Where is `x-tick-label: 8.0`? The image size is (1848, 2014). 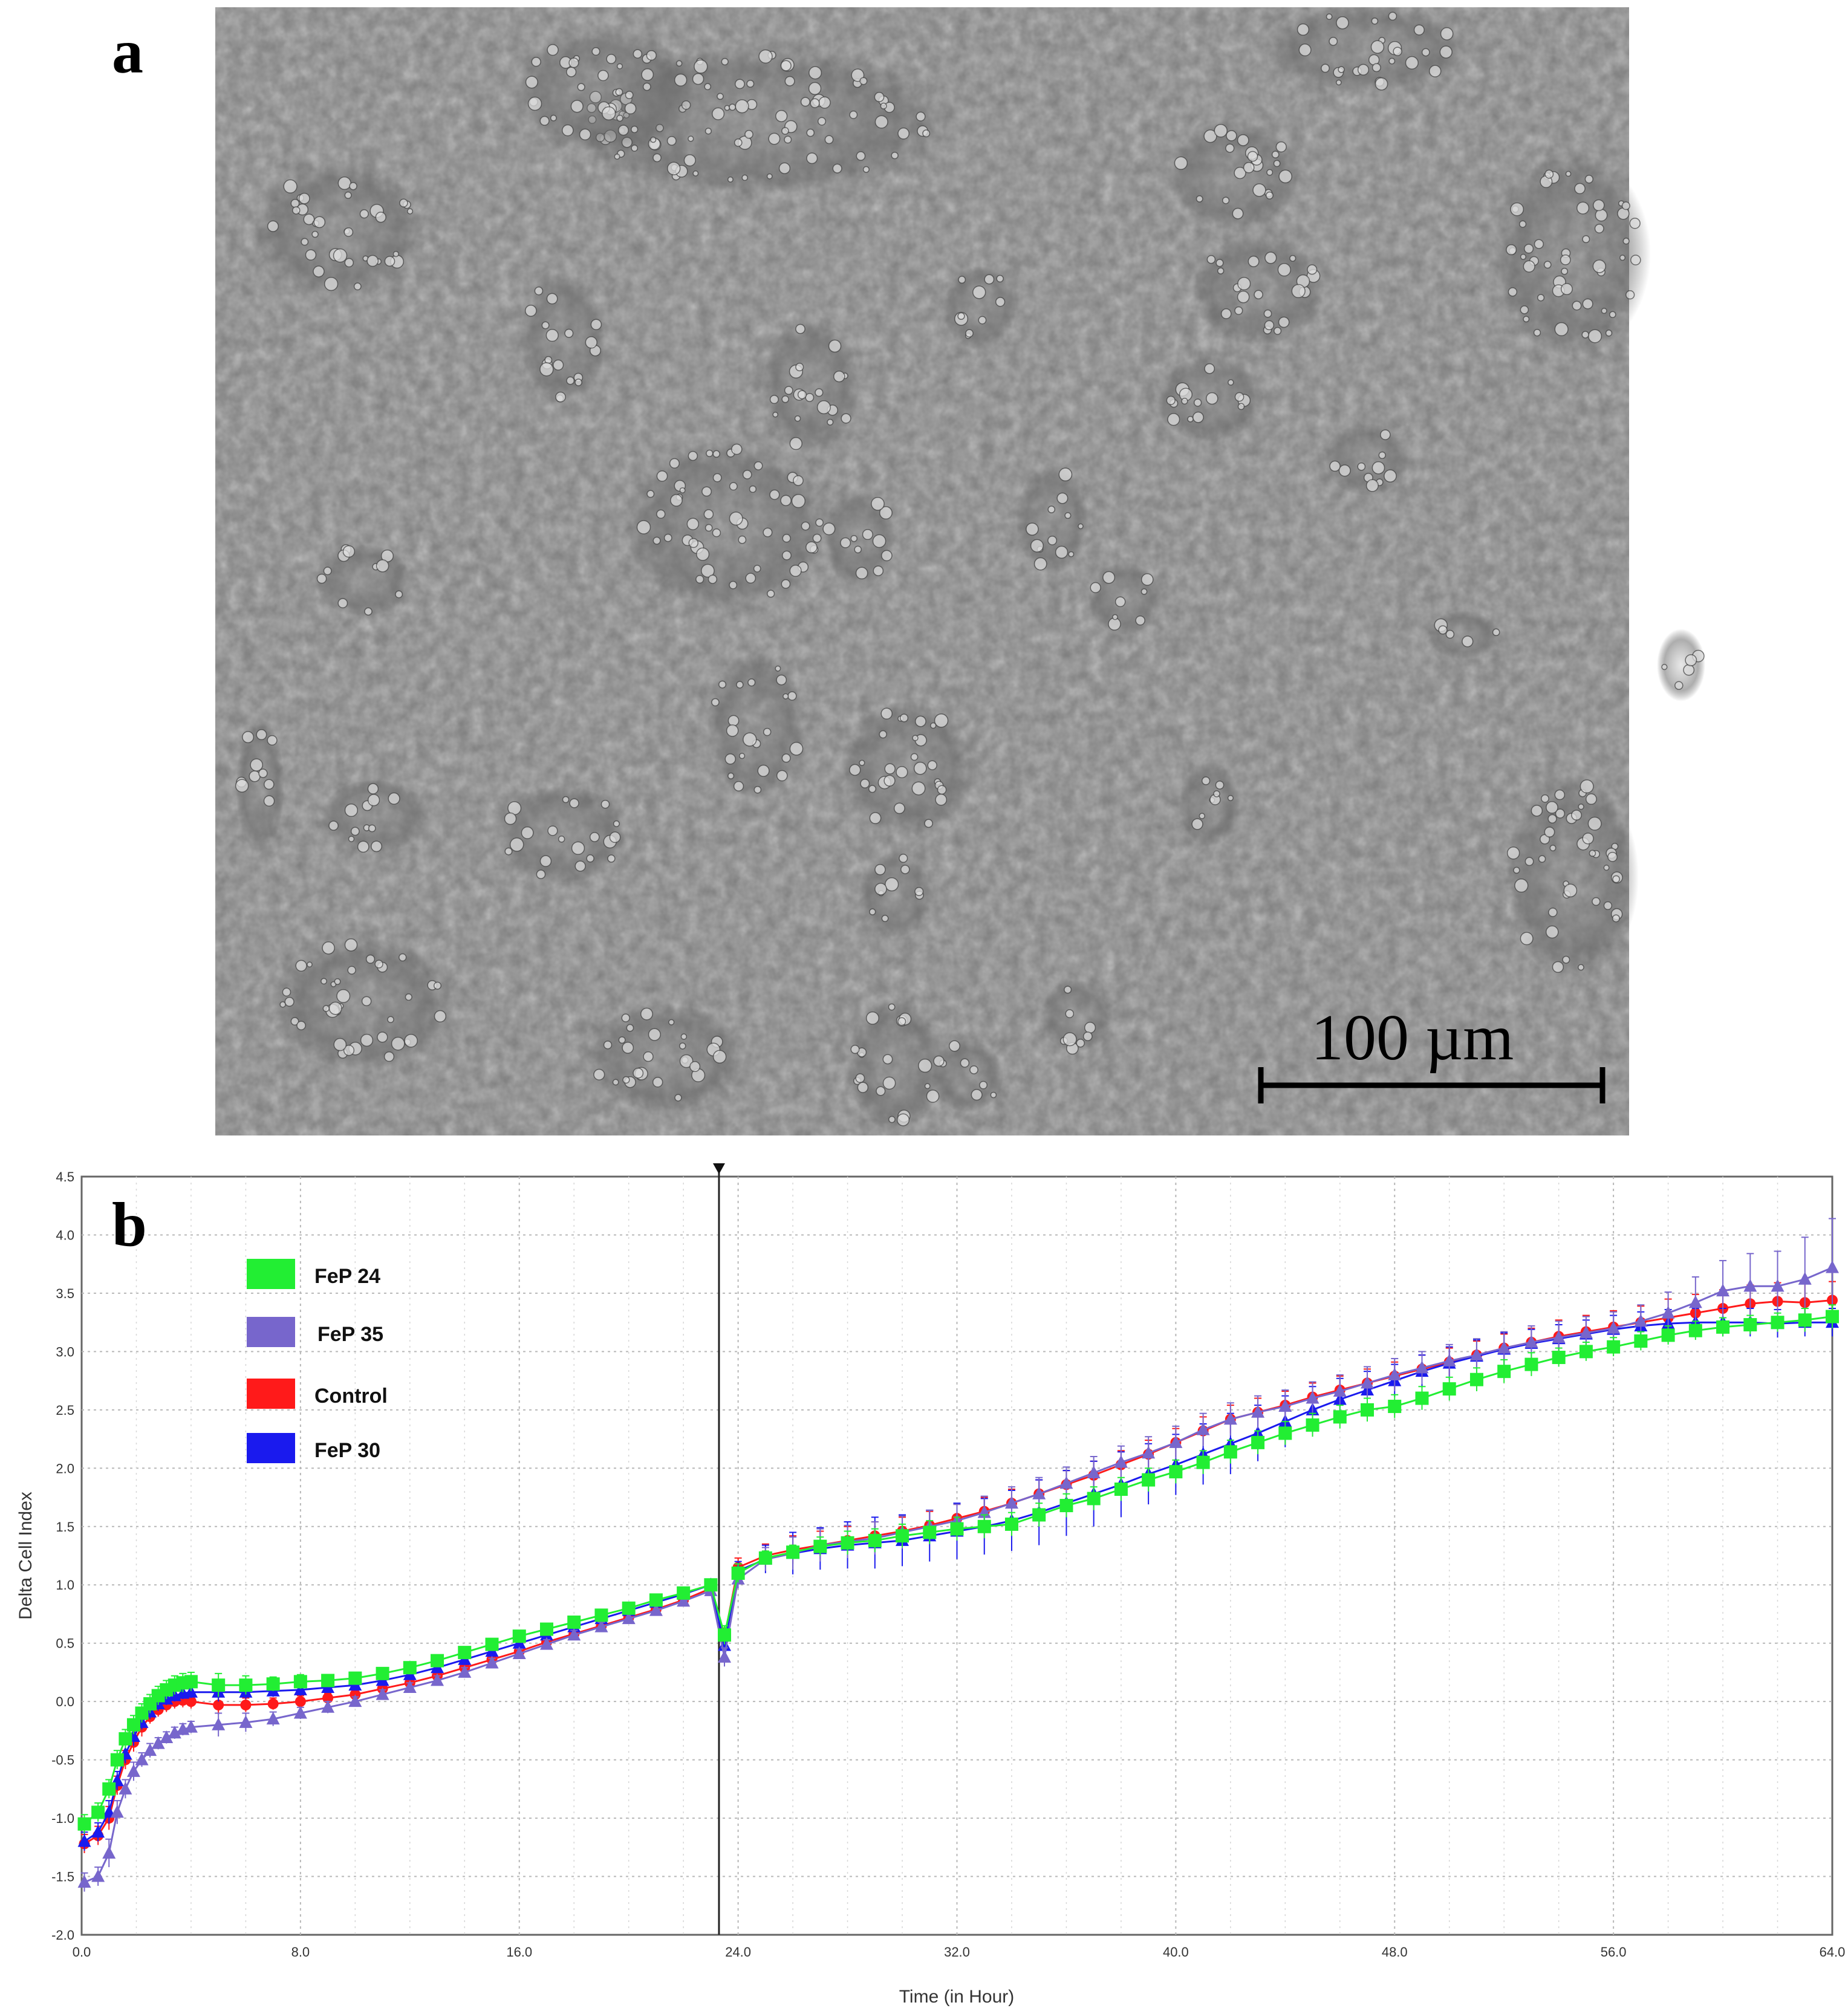 x-tick-label: 8.0 is located at coordinates (300, 1952).